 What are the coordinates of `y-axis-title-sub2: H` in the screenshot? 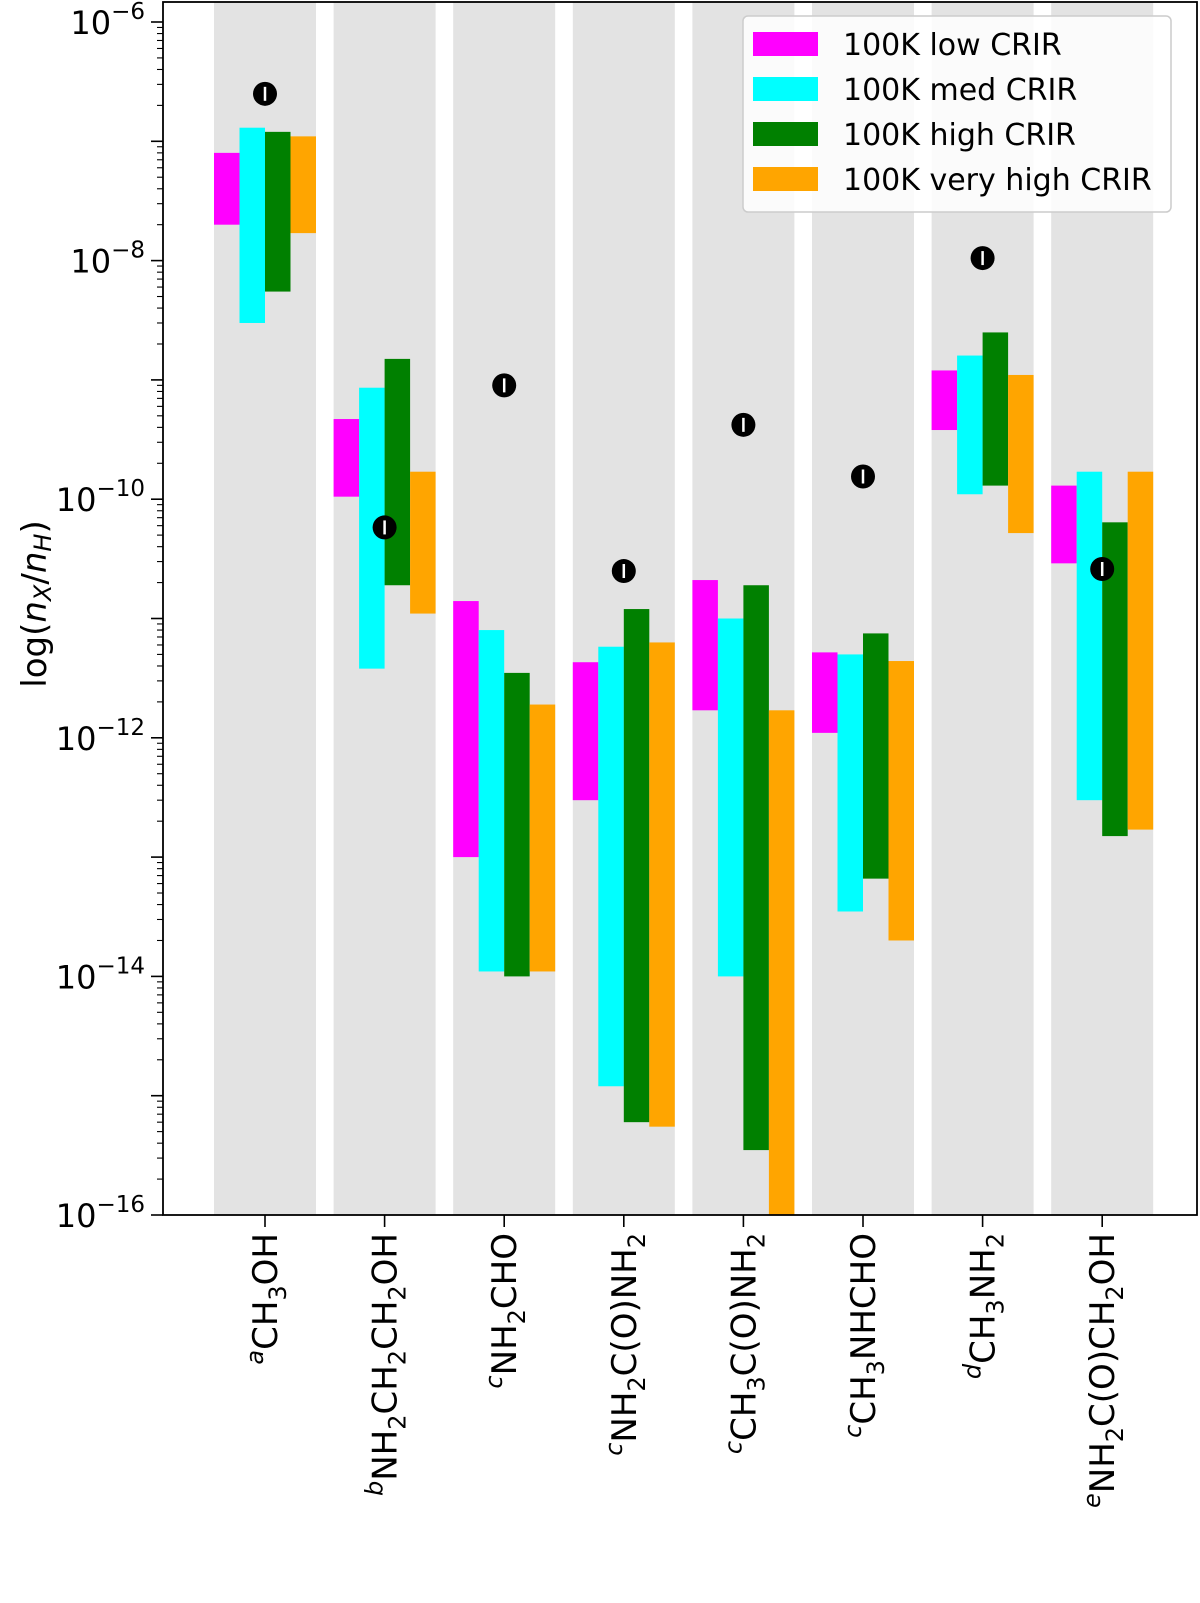 It's located at (43, 543).